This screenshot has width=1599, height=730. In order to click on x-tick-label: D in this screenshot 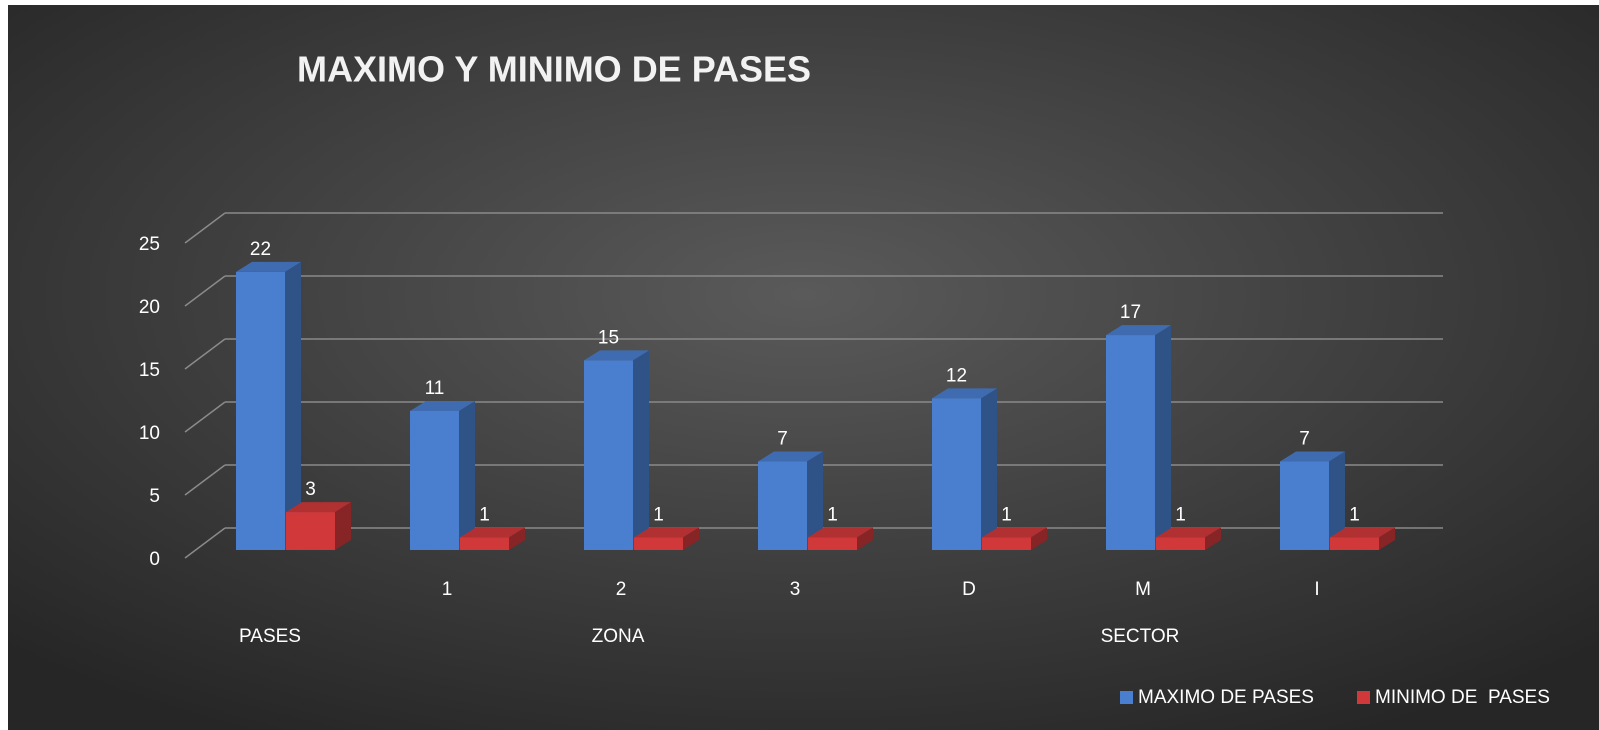, I will do `click(969, 589)`.